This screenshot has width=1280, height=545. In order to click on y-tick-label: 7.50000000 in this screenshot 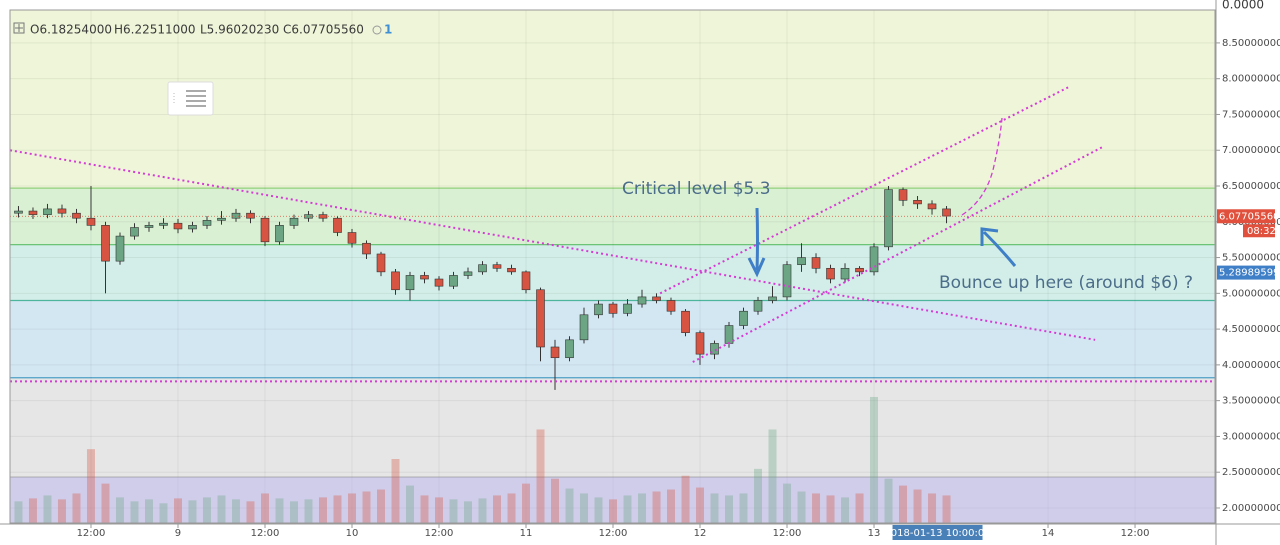, I will do `click(1251, 114)`.